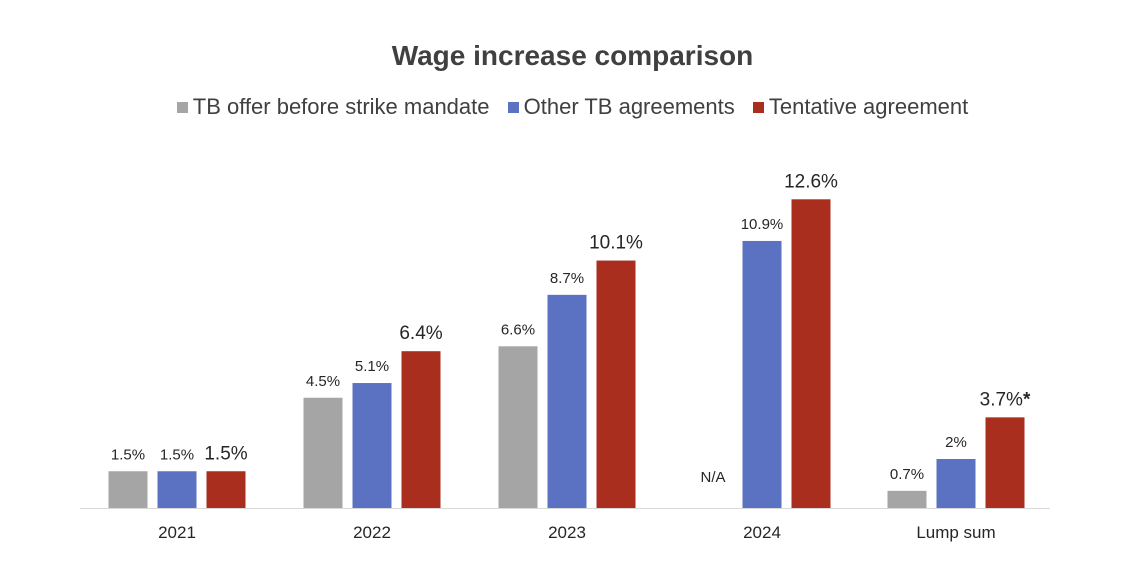  I want to click on legend-item-tentative: Tentative agreement, so click(860, 107).